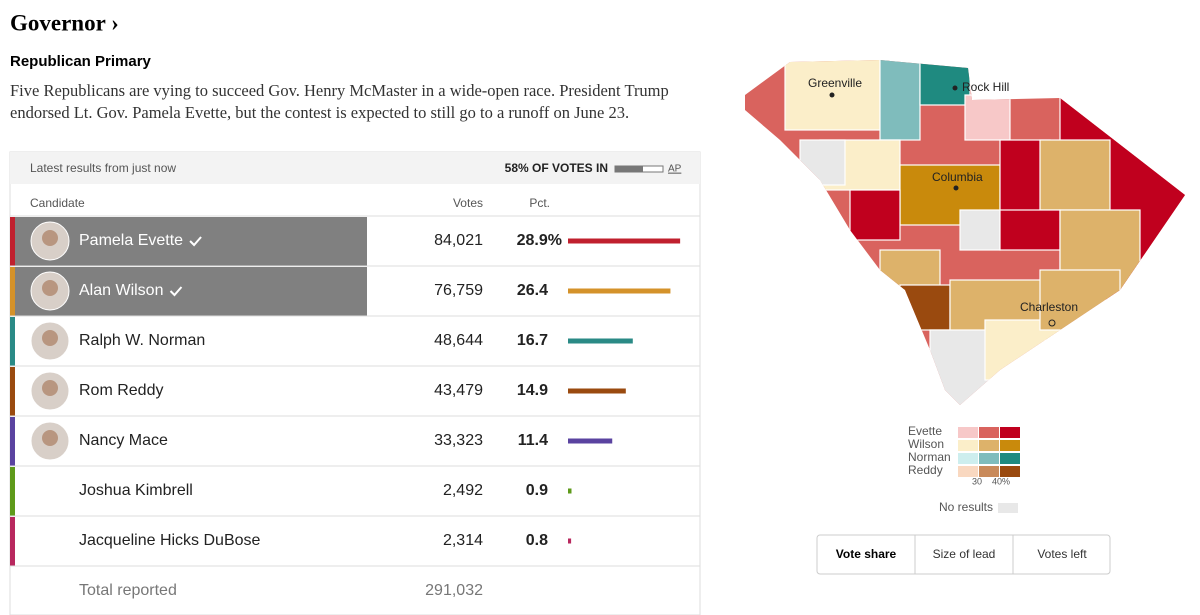 The width and height of the screenshot is (1200, 615). Describe the element at coordinates (463, 540) in the screenshot. I see `votes: 2,314` at that location.